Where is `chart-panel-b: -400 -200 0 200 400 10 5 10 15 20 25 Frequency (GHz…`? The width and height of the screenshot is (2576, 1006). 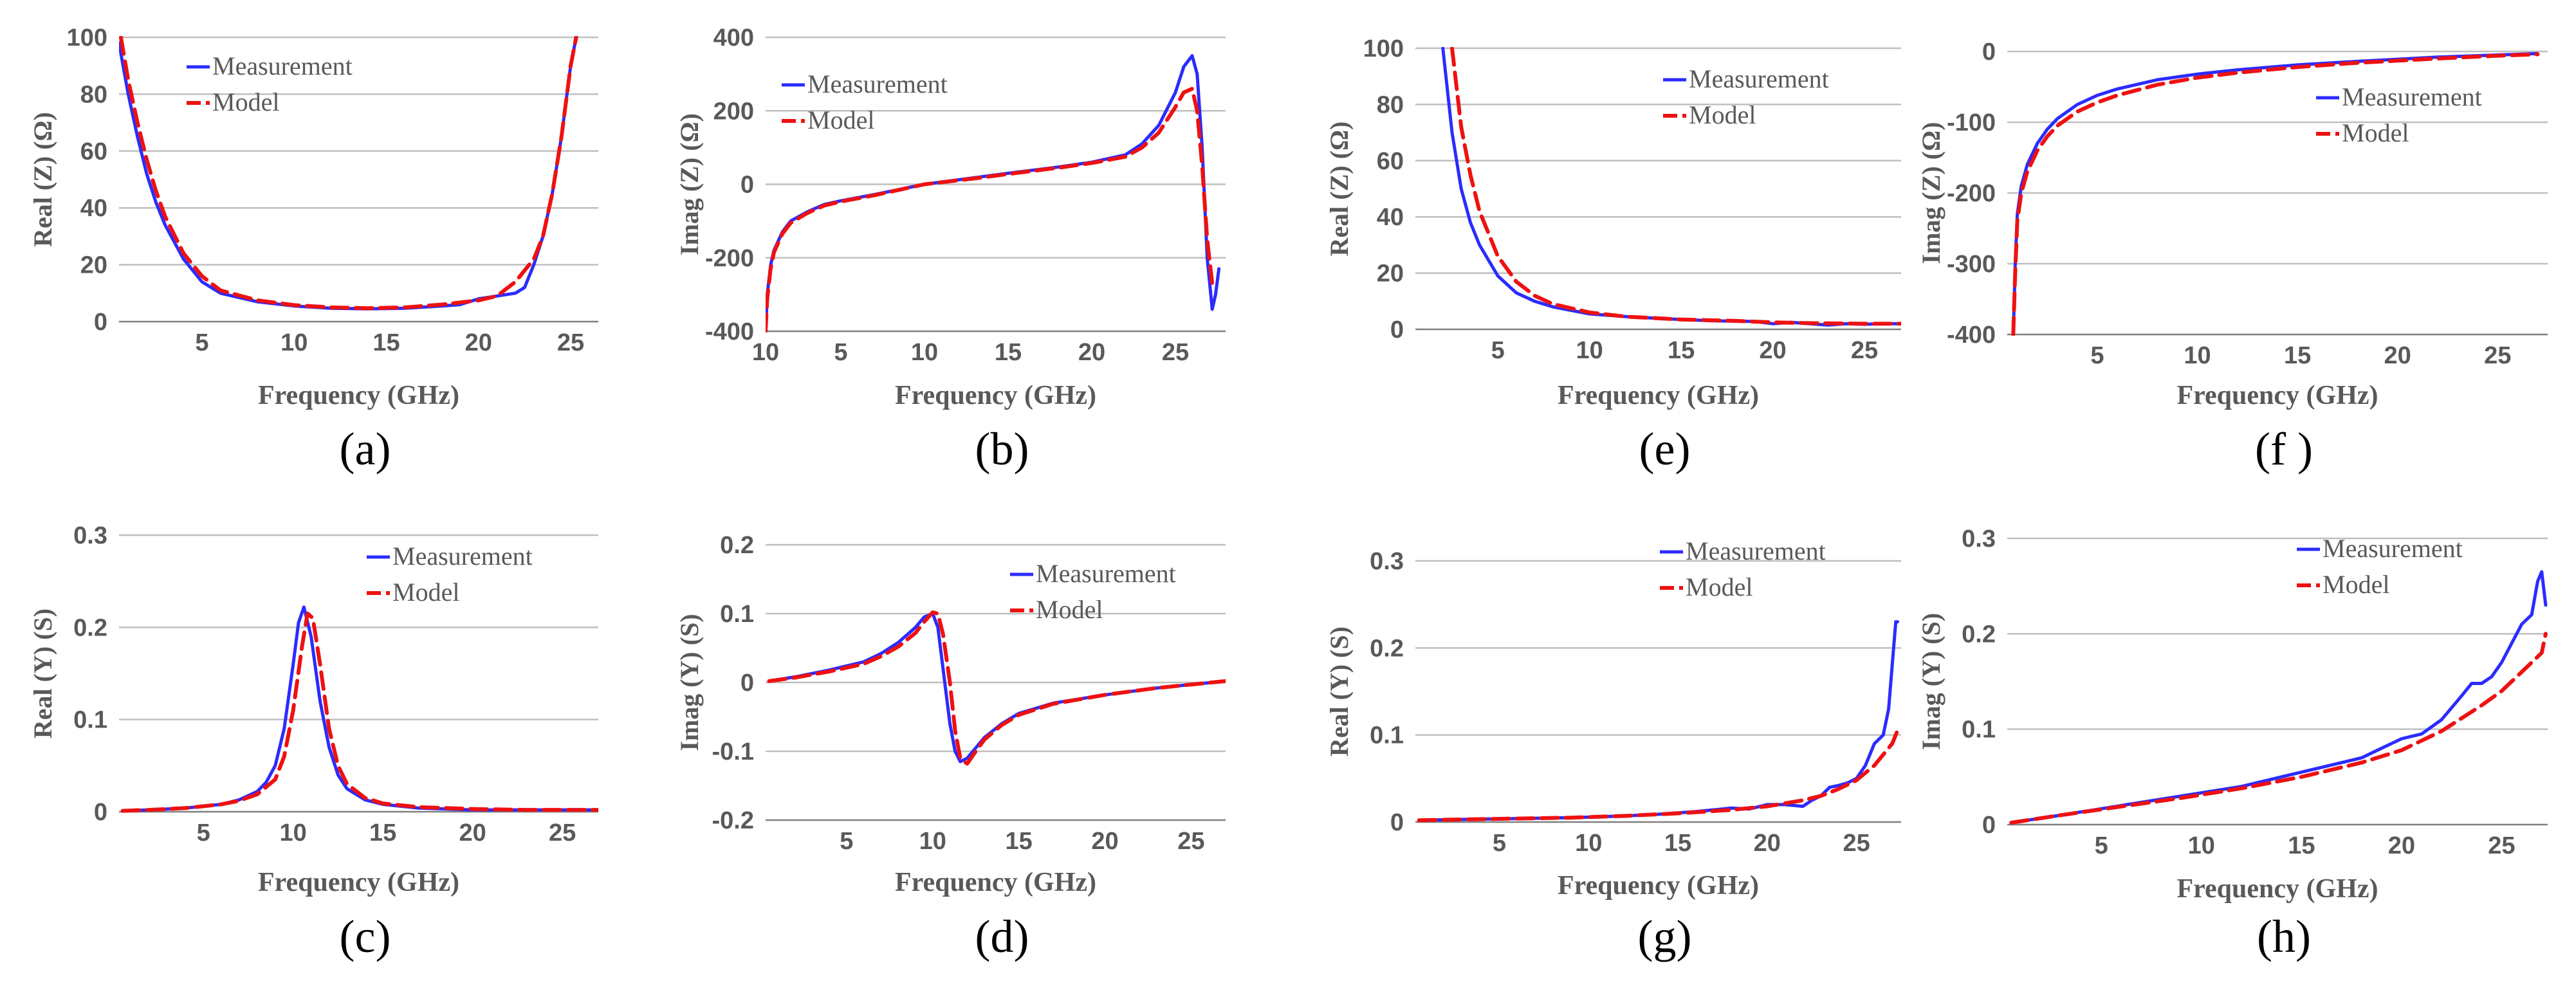 chart-panel-b: -400 -200 0 200 400 10 5 10 15 20 25 Frequency (GHz… is located at coordinates (950, 250).